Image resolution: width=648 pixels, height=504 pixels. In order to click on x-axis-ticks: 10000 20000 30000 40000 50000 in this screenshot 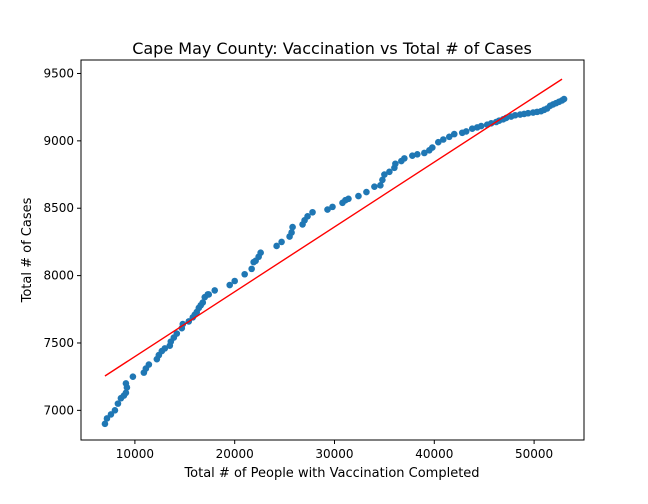, I will do `click(334, 450)`.